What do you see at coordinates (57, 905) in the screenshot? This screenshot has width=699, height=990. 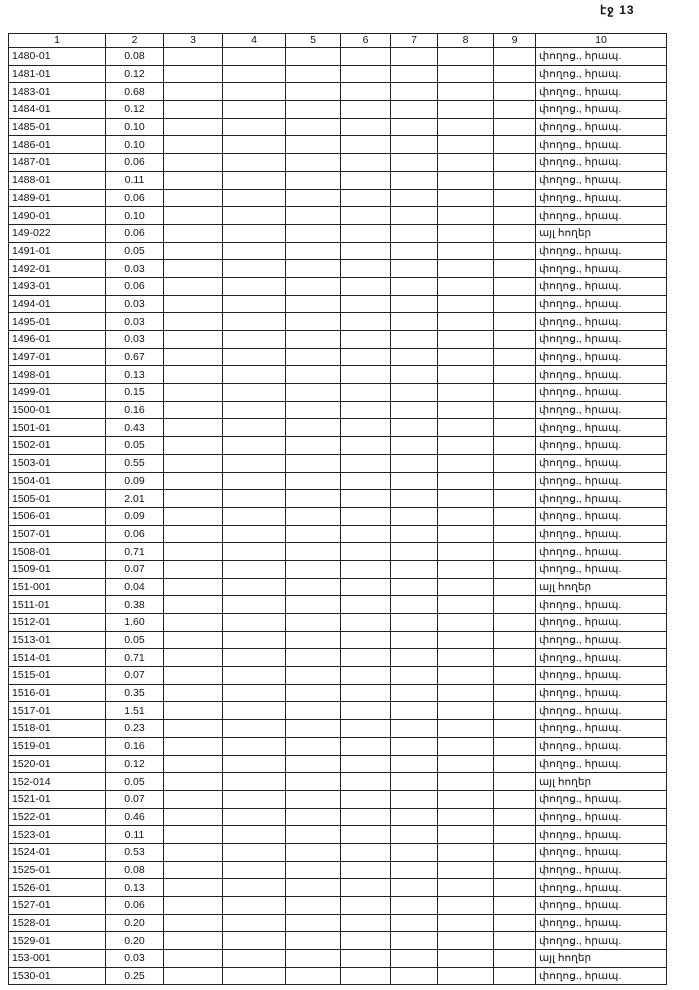 I see `parcel-code: 1527-01` at bounding box center [57, 905].